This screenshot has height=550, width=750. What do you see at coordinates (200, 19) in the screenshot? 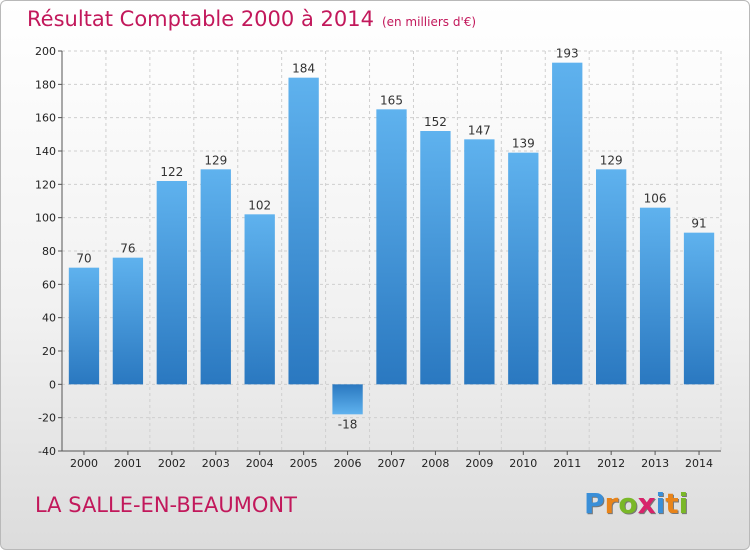
I see `chart-title-text: Résultat Comptable 2000 à 2014` at bounding box center [200, 19].